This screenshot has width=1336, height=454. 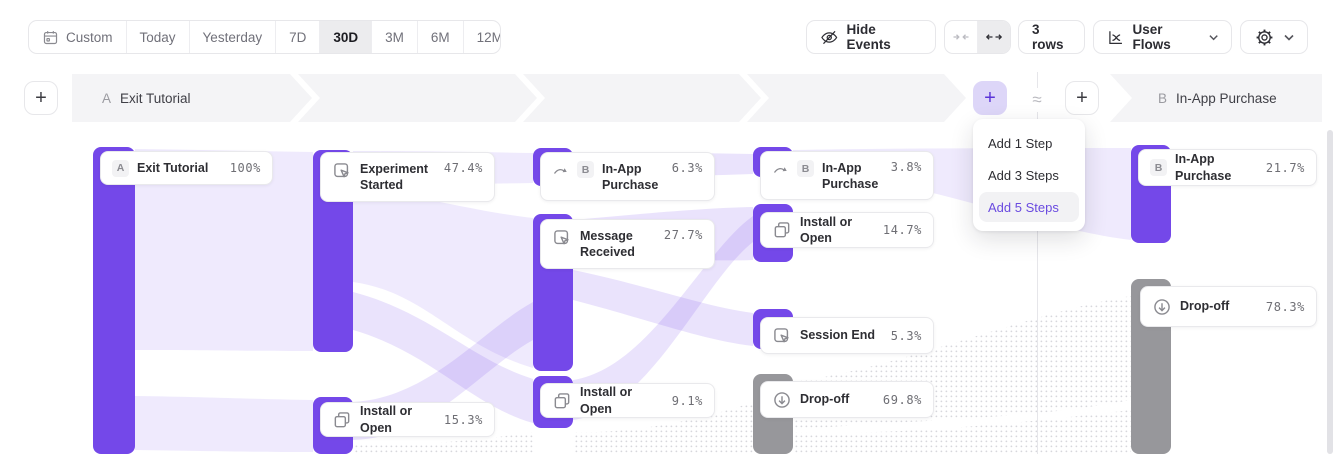 What do you see at coordinates (192, 98) in the screenshot?
I see `step-band-a-seg1` at bounding box center [192, 98].